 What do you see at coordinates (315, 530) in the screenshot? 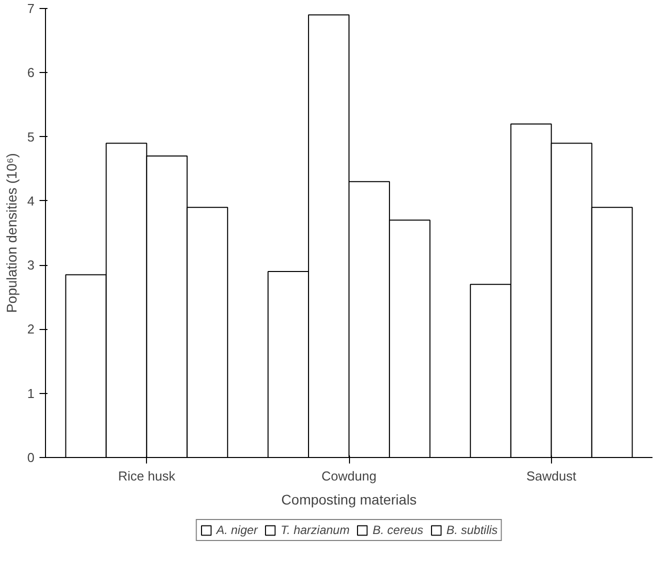
I see `legend-label: T. harzianum` at bounding box center [315, 530].